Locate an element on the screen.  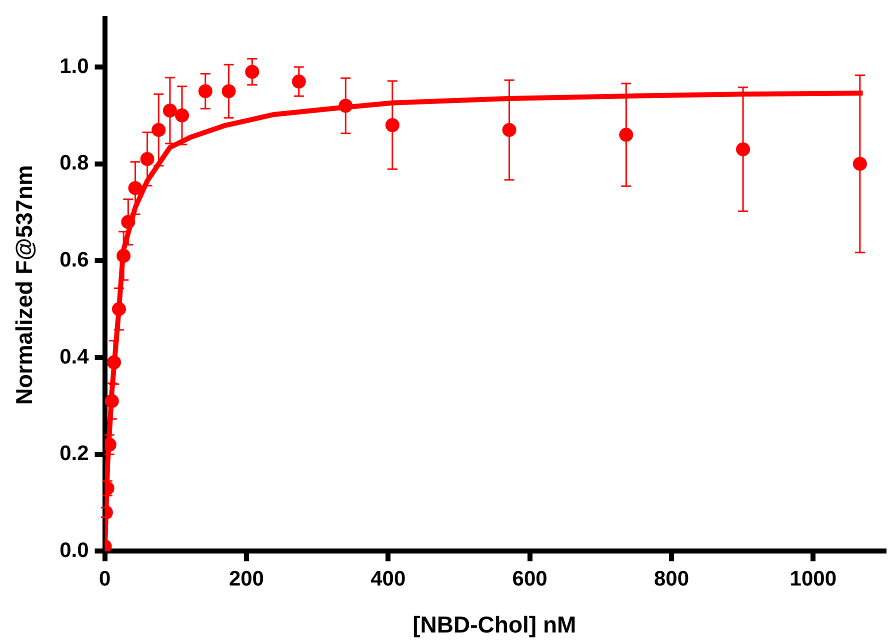
y-tick-label: 0.2 is located at coordinates (74, 454).